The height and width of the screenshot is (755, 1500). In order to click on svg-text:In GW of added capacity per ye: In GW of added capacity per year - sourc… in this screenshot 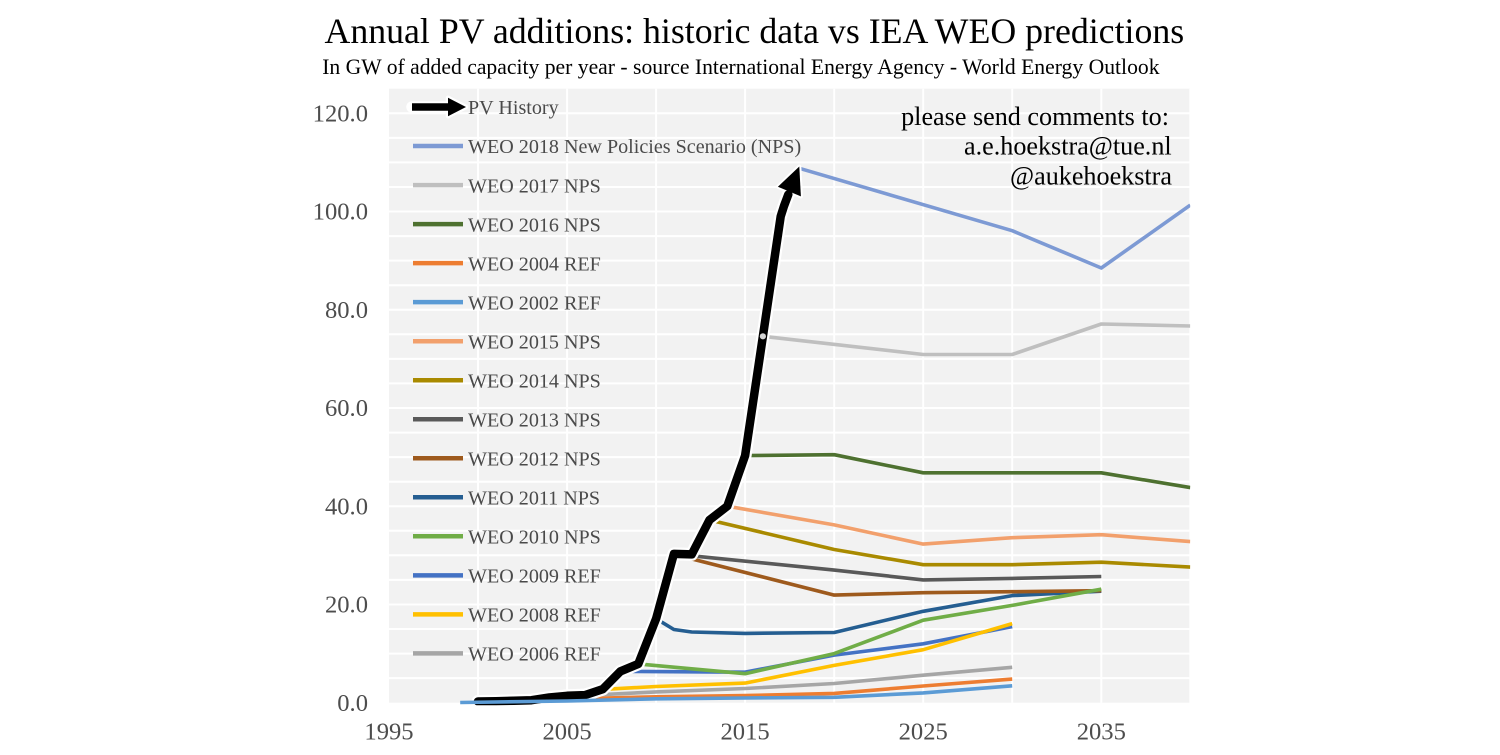, I will do `click(741, 67)`.